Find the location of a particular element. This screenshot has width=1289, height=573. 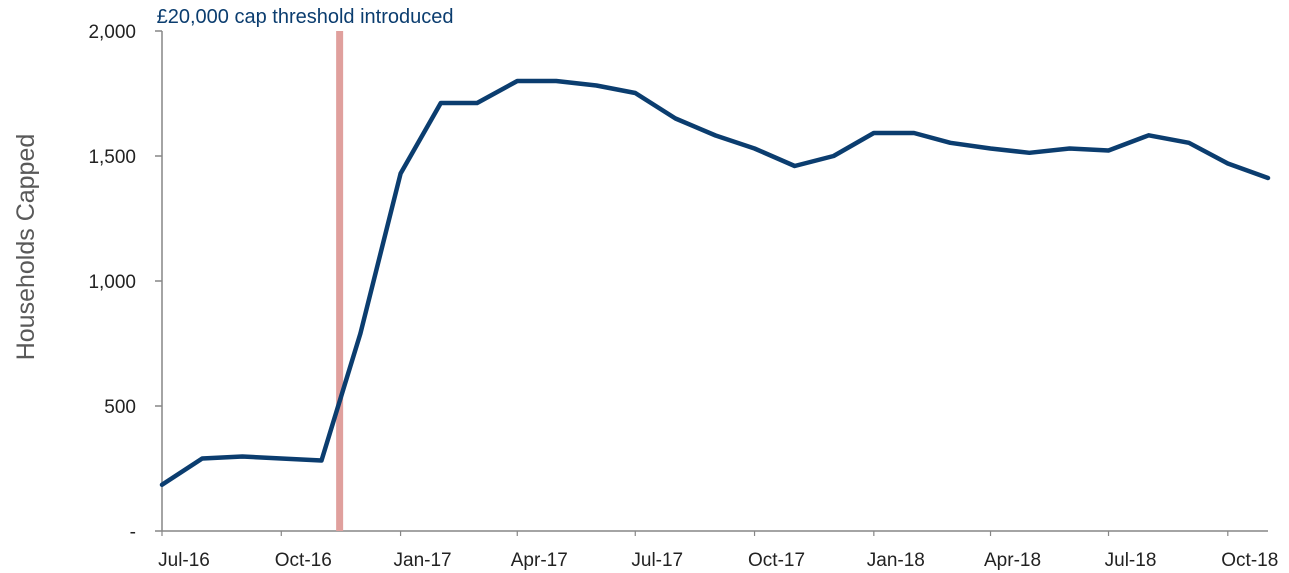

x-tick-label: Jul-17 is located at coordinates (657, 560).